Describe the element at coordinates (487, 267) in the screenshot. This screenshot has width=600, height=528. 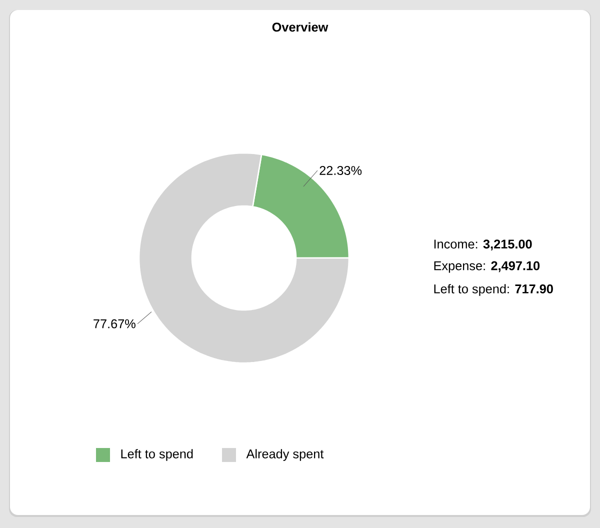
I see `text: Expense: 2,497.10` at that location.